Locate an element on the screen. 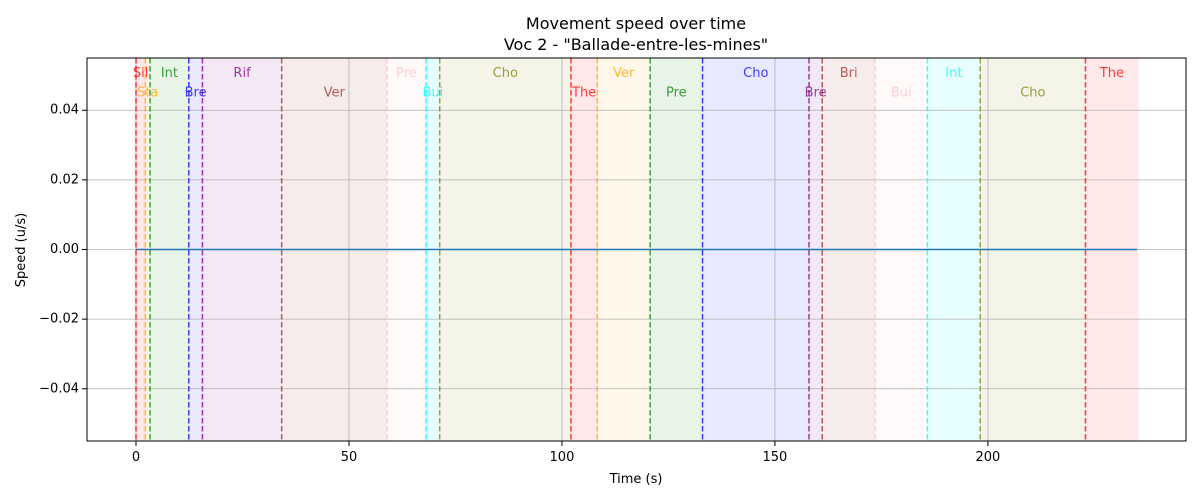 Image resolution: width=1200 pixels, height=500 pixels. section-label: Sil is located at coordinates (140, 73).